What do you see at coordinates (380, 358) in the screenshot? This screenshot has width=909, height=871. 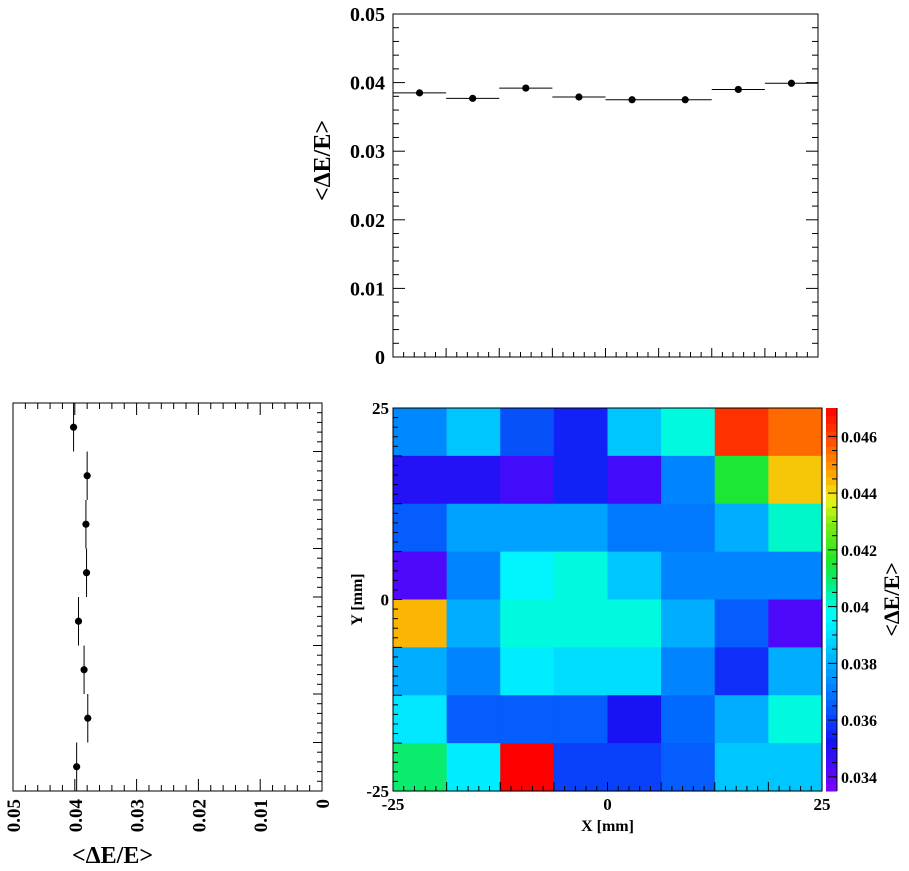 I see `top-y-tick-label: 0` at bounding box center [380, 358].